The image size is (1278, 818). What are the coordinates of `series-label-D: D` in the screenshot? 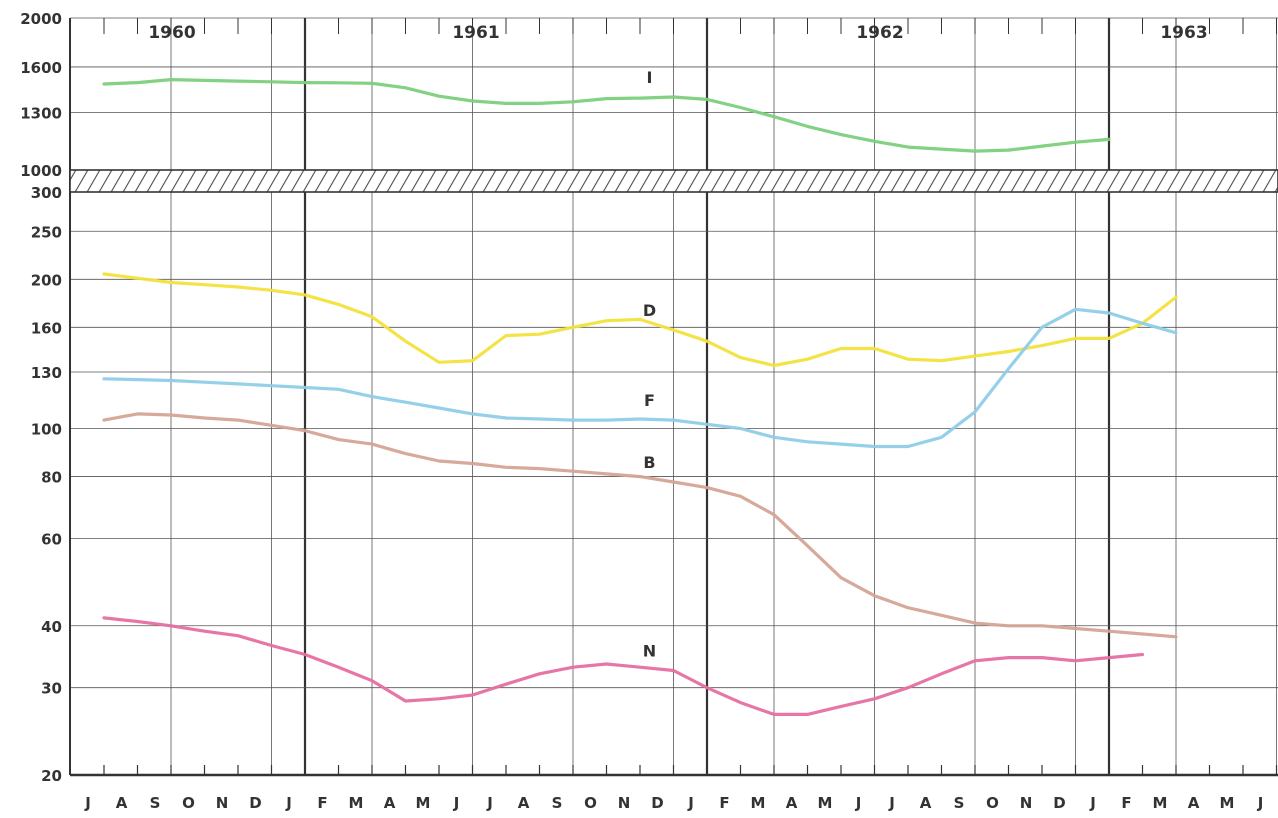 It's located at (649, 310).